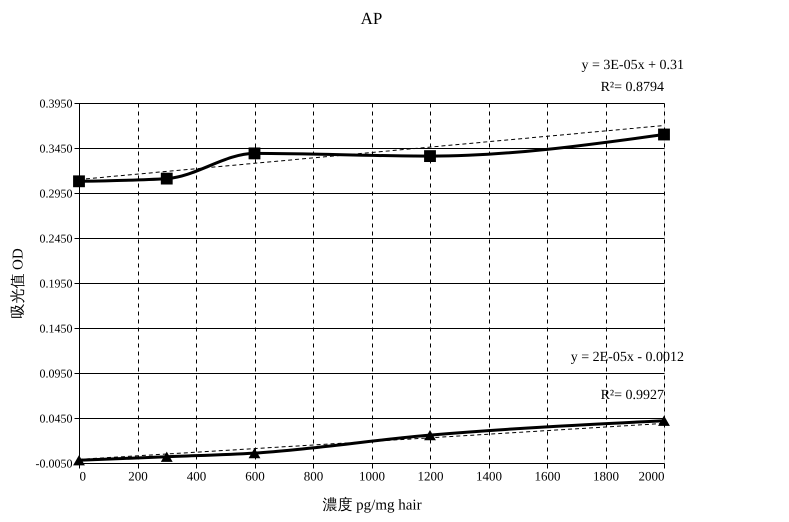 The image size is (789, 522). I want to click on y-tick-label: 0.3950, so click(56, 103).